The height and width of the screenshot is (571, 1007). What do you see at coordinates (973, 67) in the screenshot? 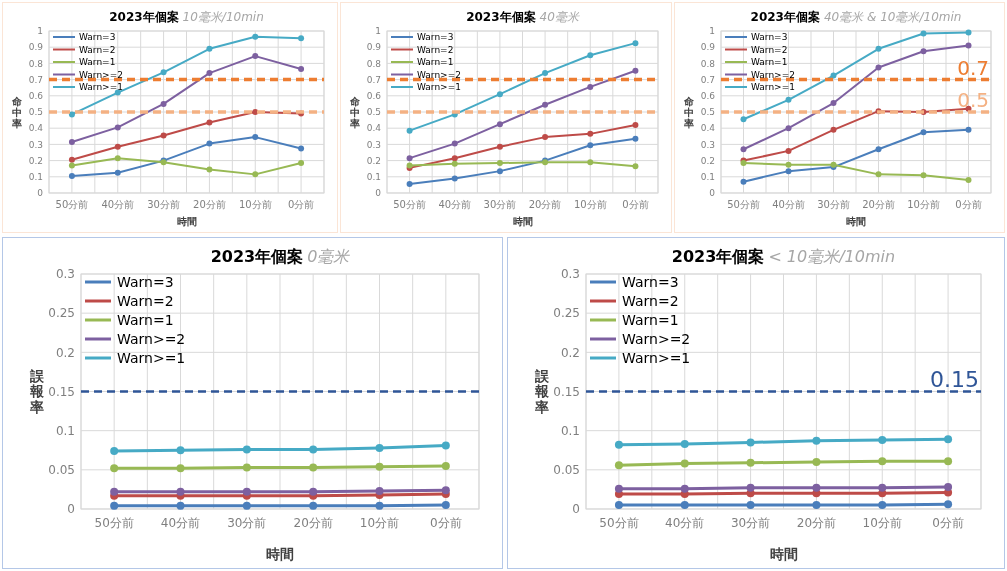
I see `ref-line-label: 0.7` at bounding box center [973, 67].